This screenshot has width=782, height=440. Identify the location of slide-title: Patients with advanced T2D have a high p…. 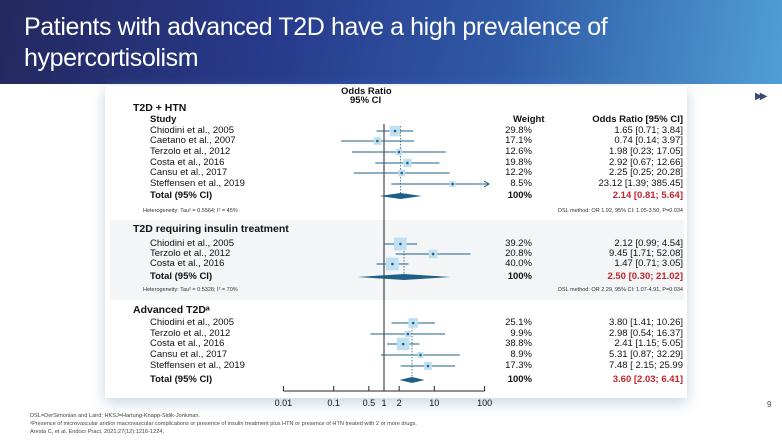
(316, 42).